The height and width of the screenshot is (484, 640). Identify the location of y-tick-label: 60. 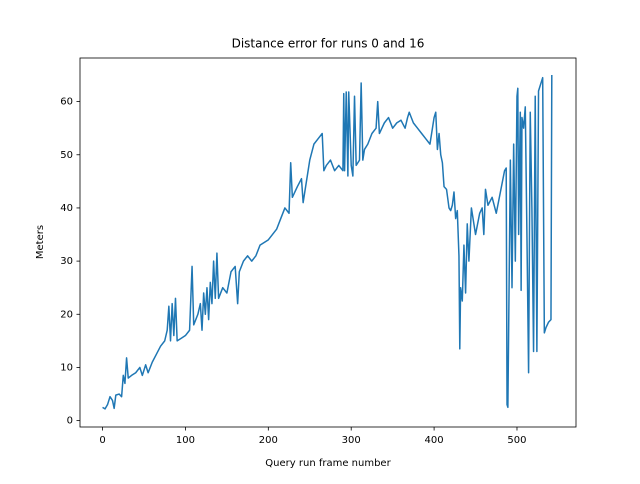
(66, 102).